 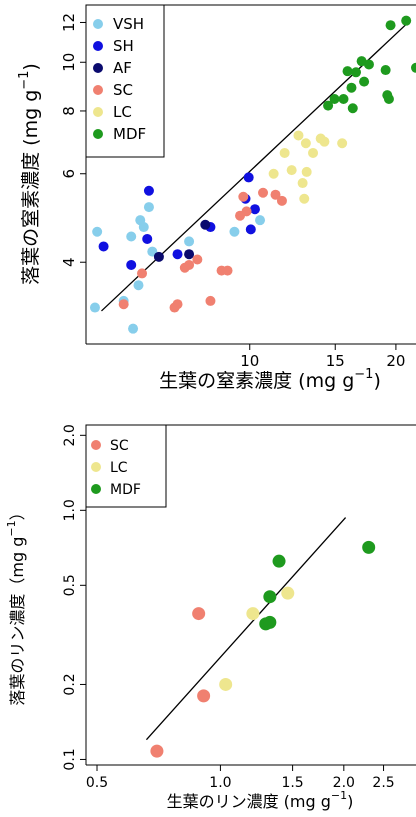 I want to click on y-tick-label: 10, so click(x=69, y=62).